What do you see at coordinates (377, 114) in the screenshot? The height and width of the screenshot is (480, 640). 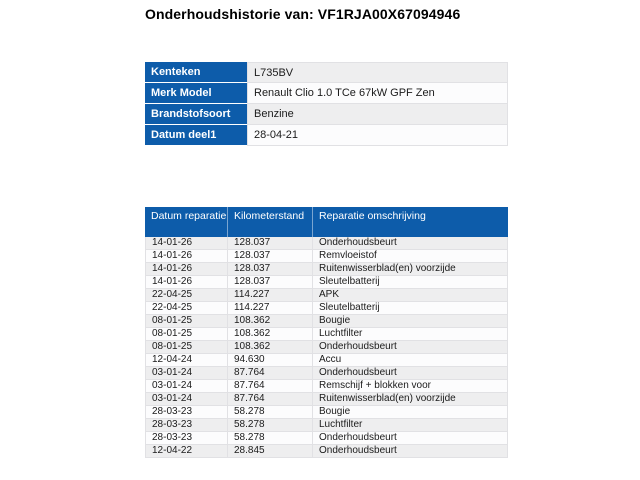 I see `info-value: Benzine` at bounding box center [377, 114].